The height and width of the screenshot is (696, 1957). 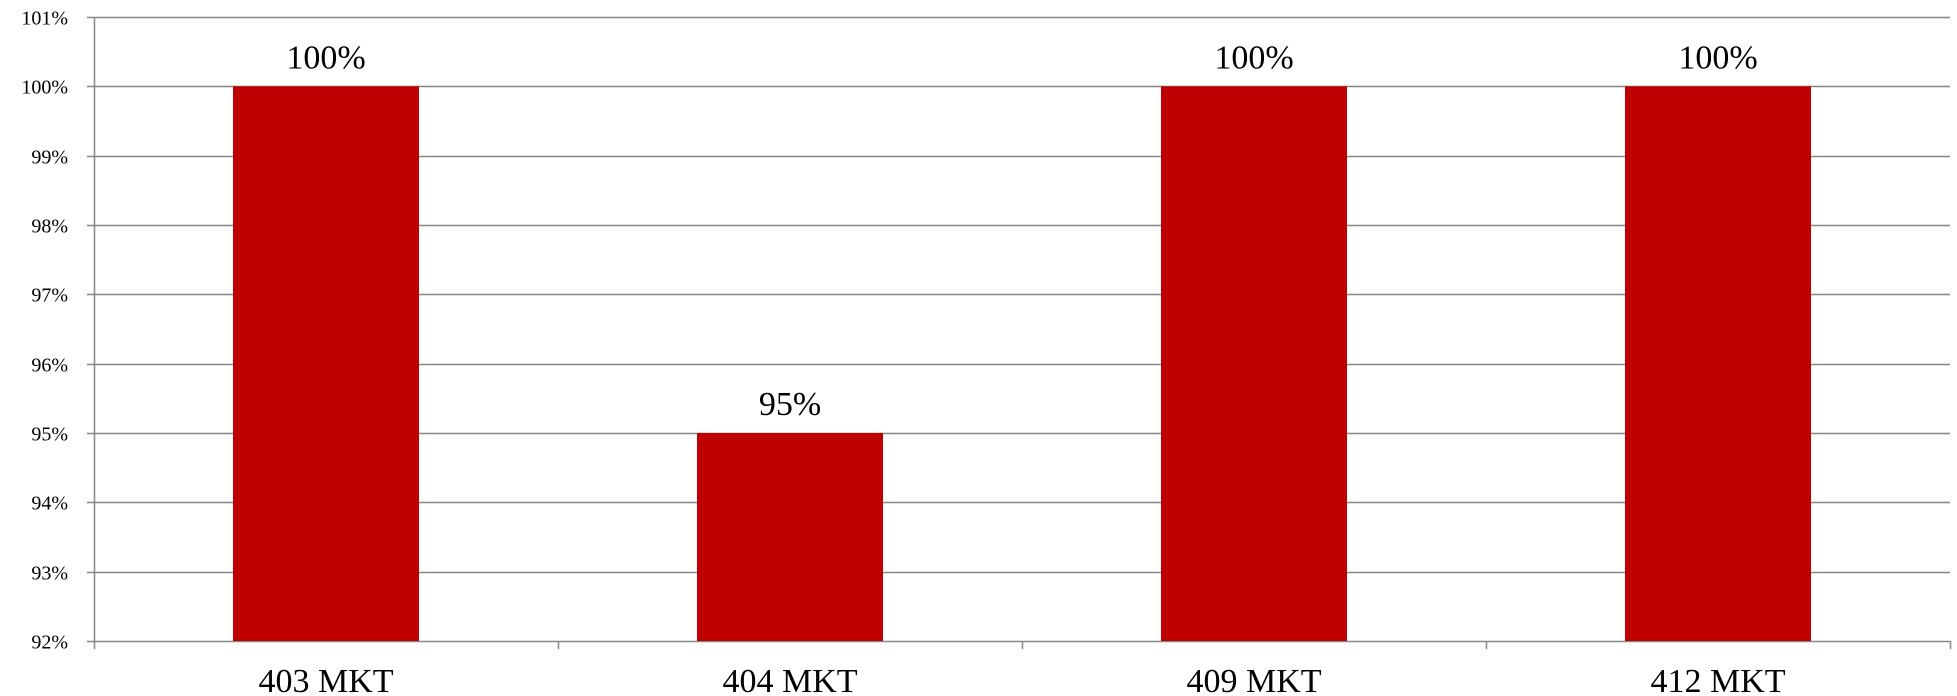 I want to click on y-tick-label: 94%, so click(x=49, y=504).